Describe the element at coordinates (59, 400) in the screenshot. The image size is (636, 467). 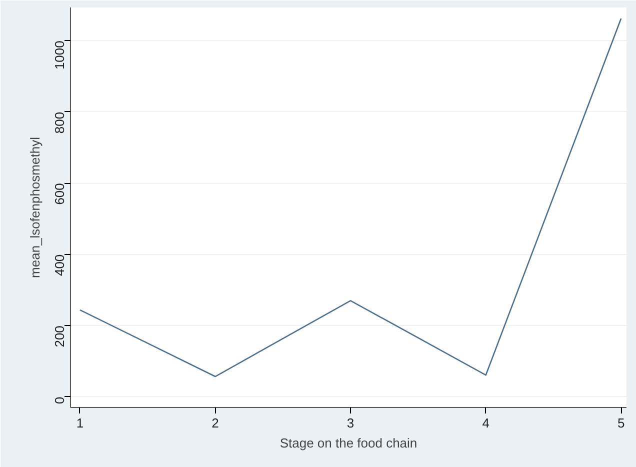
I see `y-tick-label: 0` at that location.